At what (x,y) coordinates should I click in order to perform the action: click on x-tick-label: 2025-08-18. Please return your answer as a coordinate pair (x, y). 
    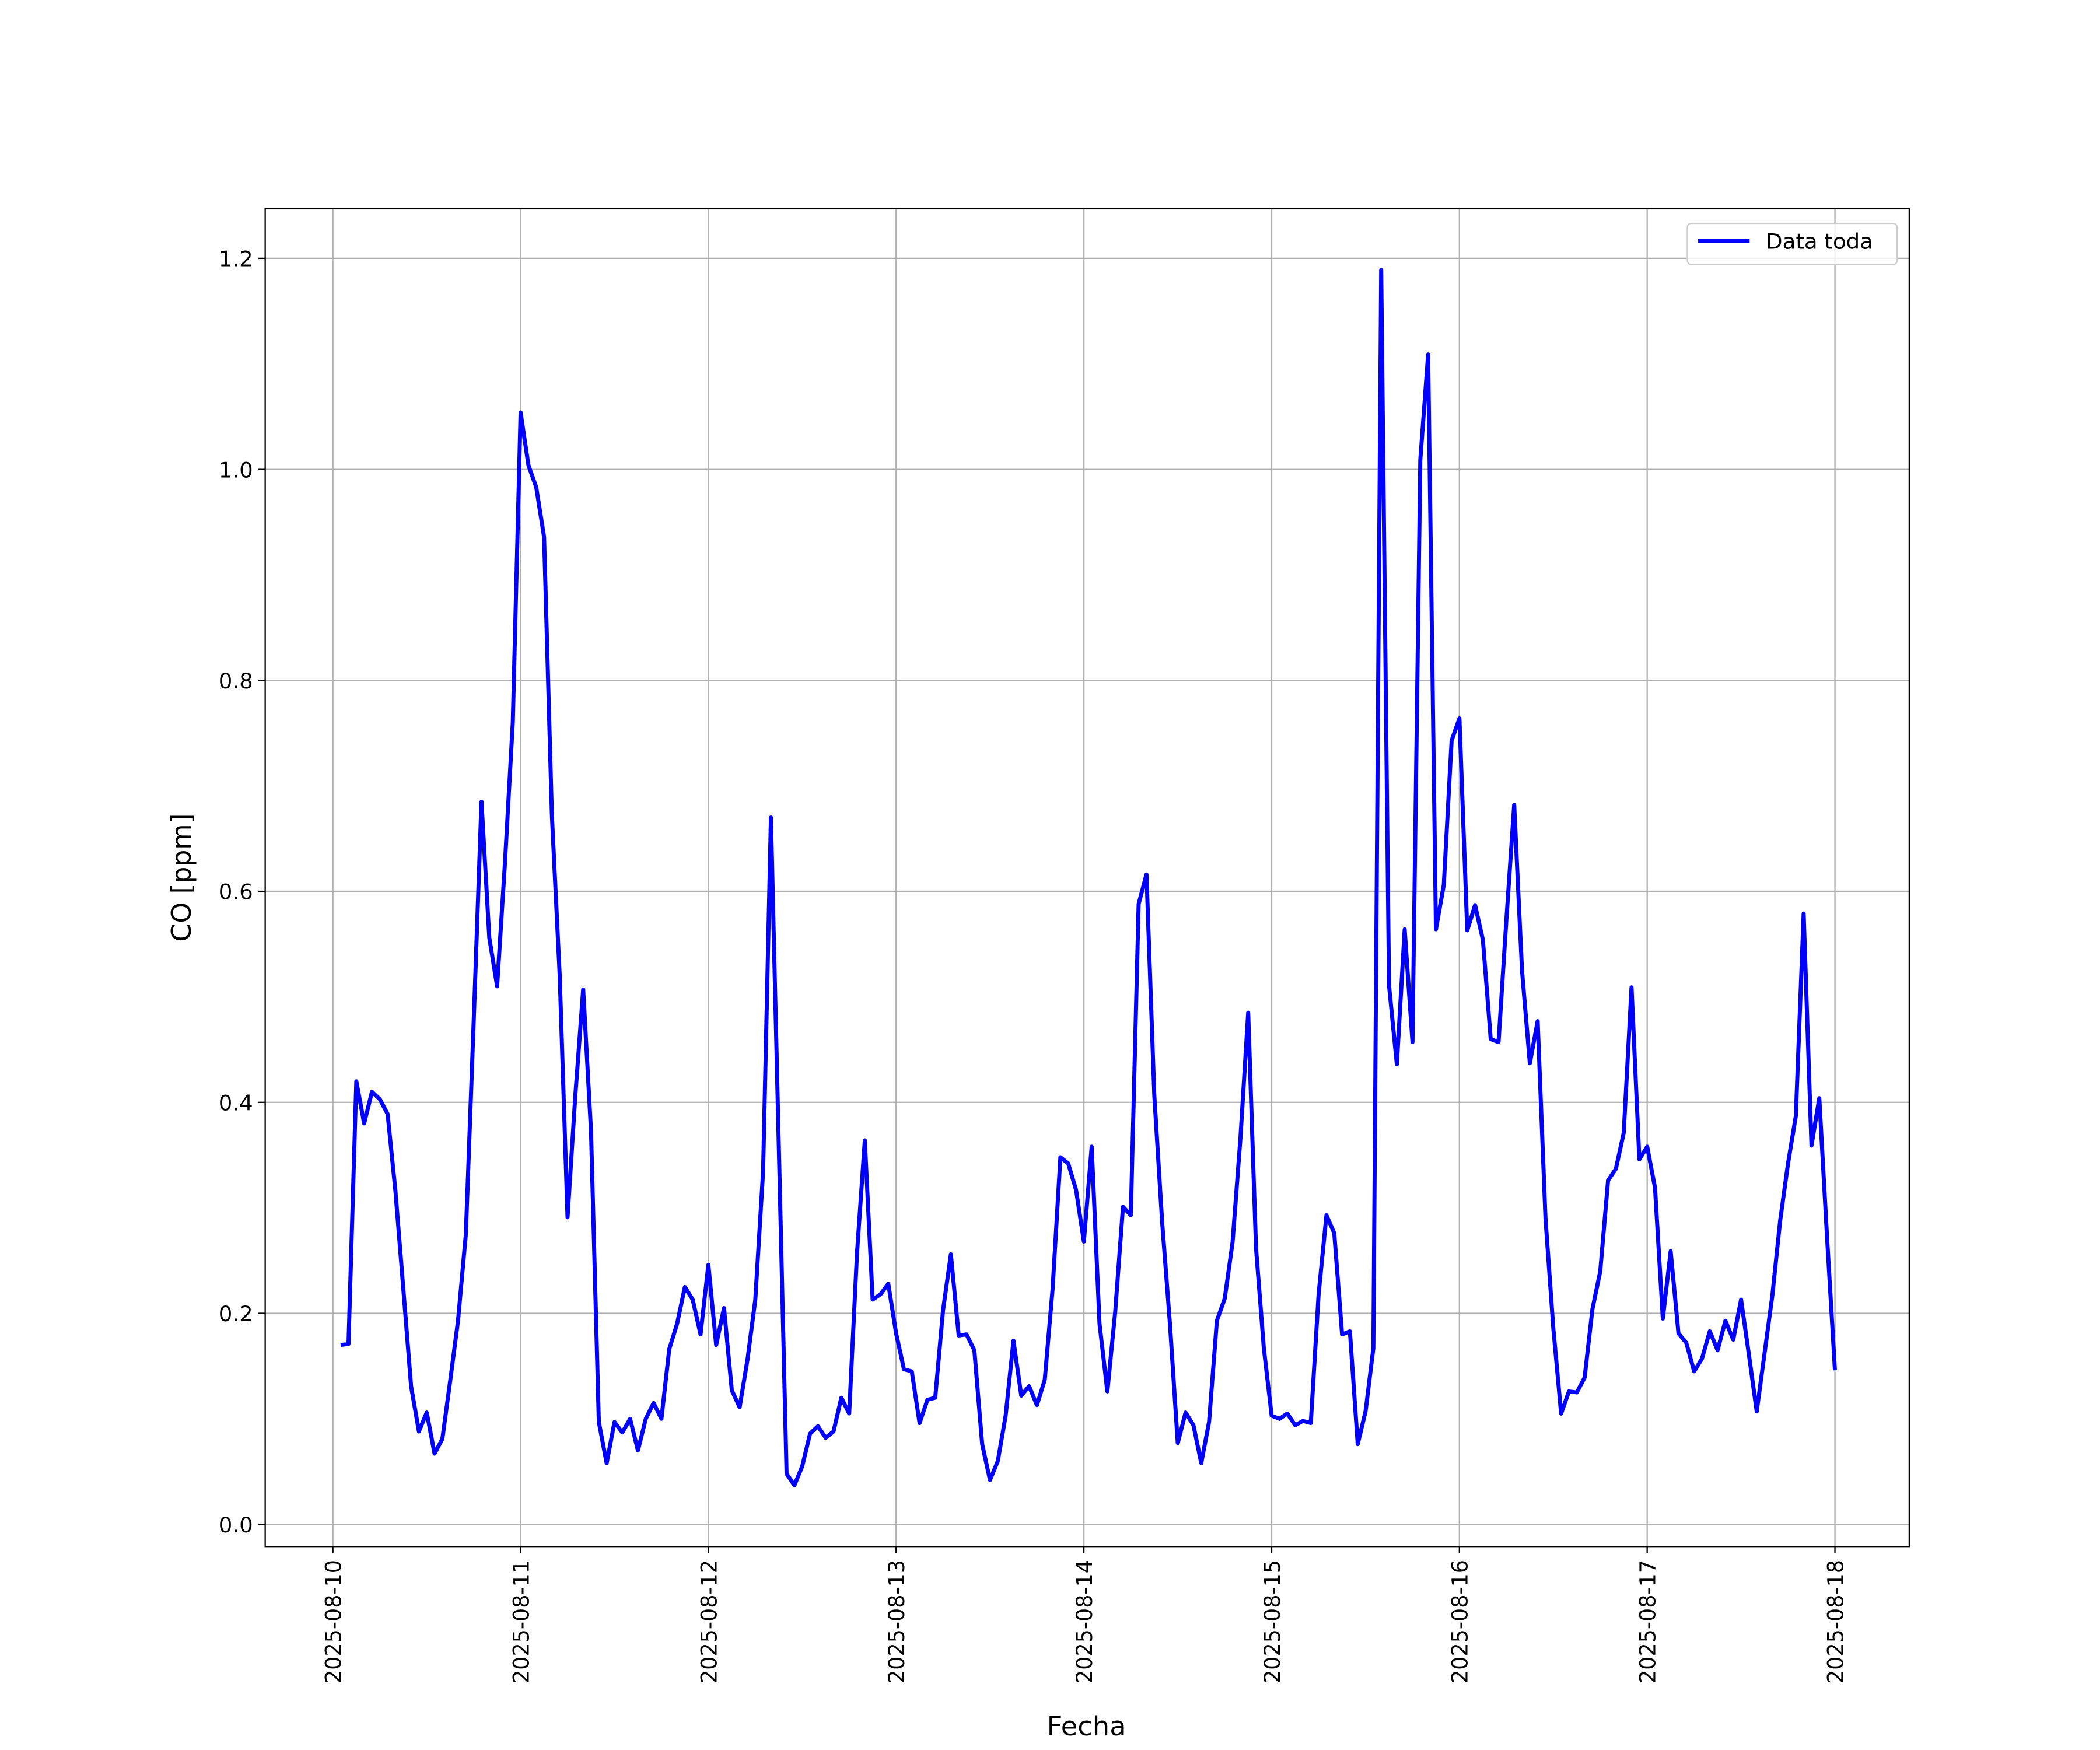
    Looking at the image, I should click on (1835, 1622).